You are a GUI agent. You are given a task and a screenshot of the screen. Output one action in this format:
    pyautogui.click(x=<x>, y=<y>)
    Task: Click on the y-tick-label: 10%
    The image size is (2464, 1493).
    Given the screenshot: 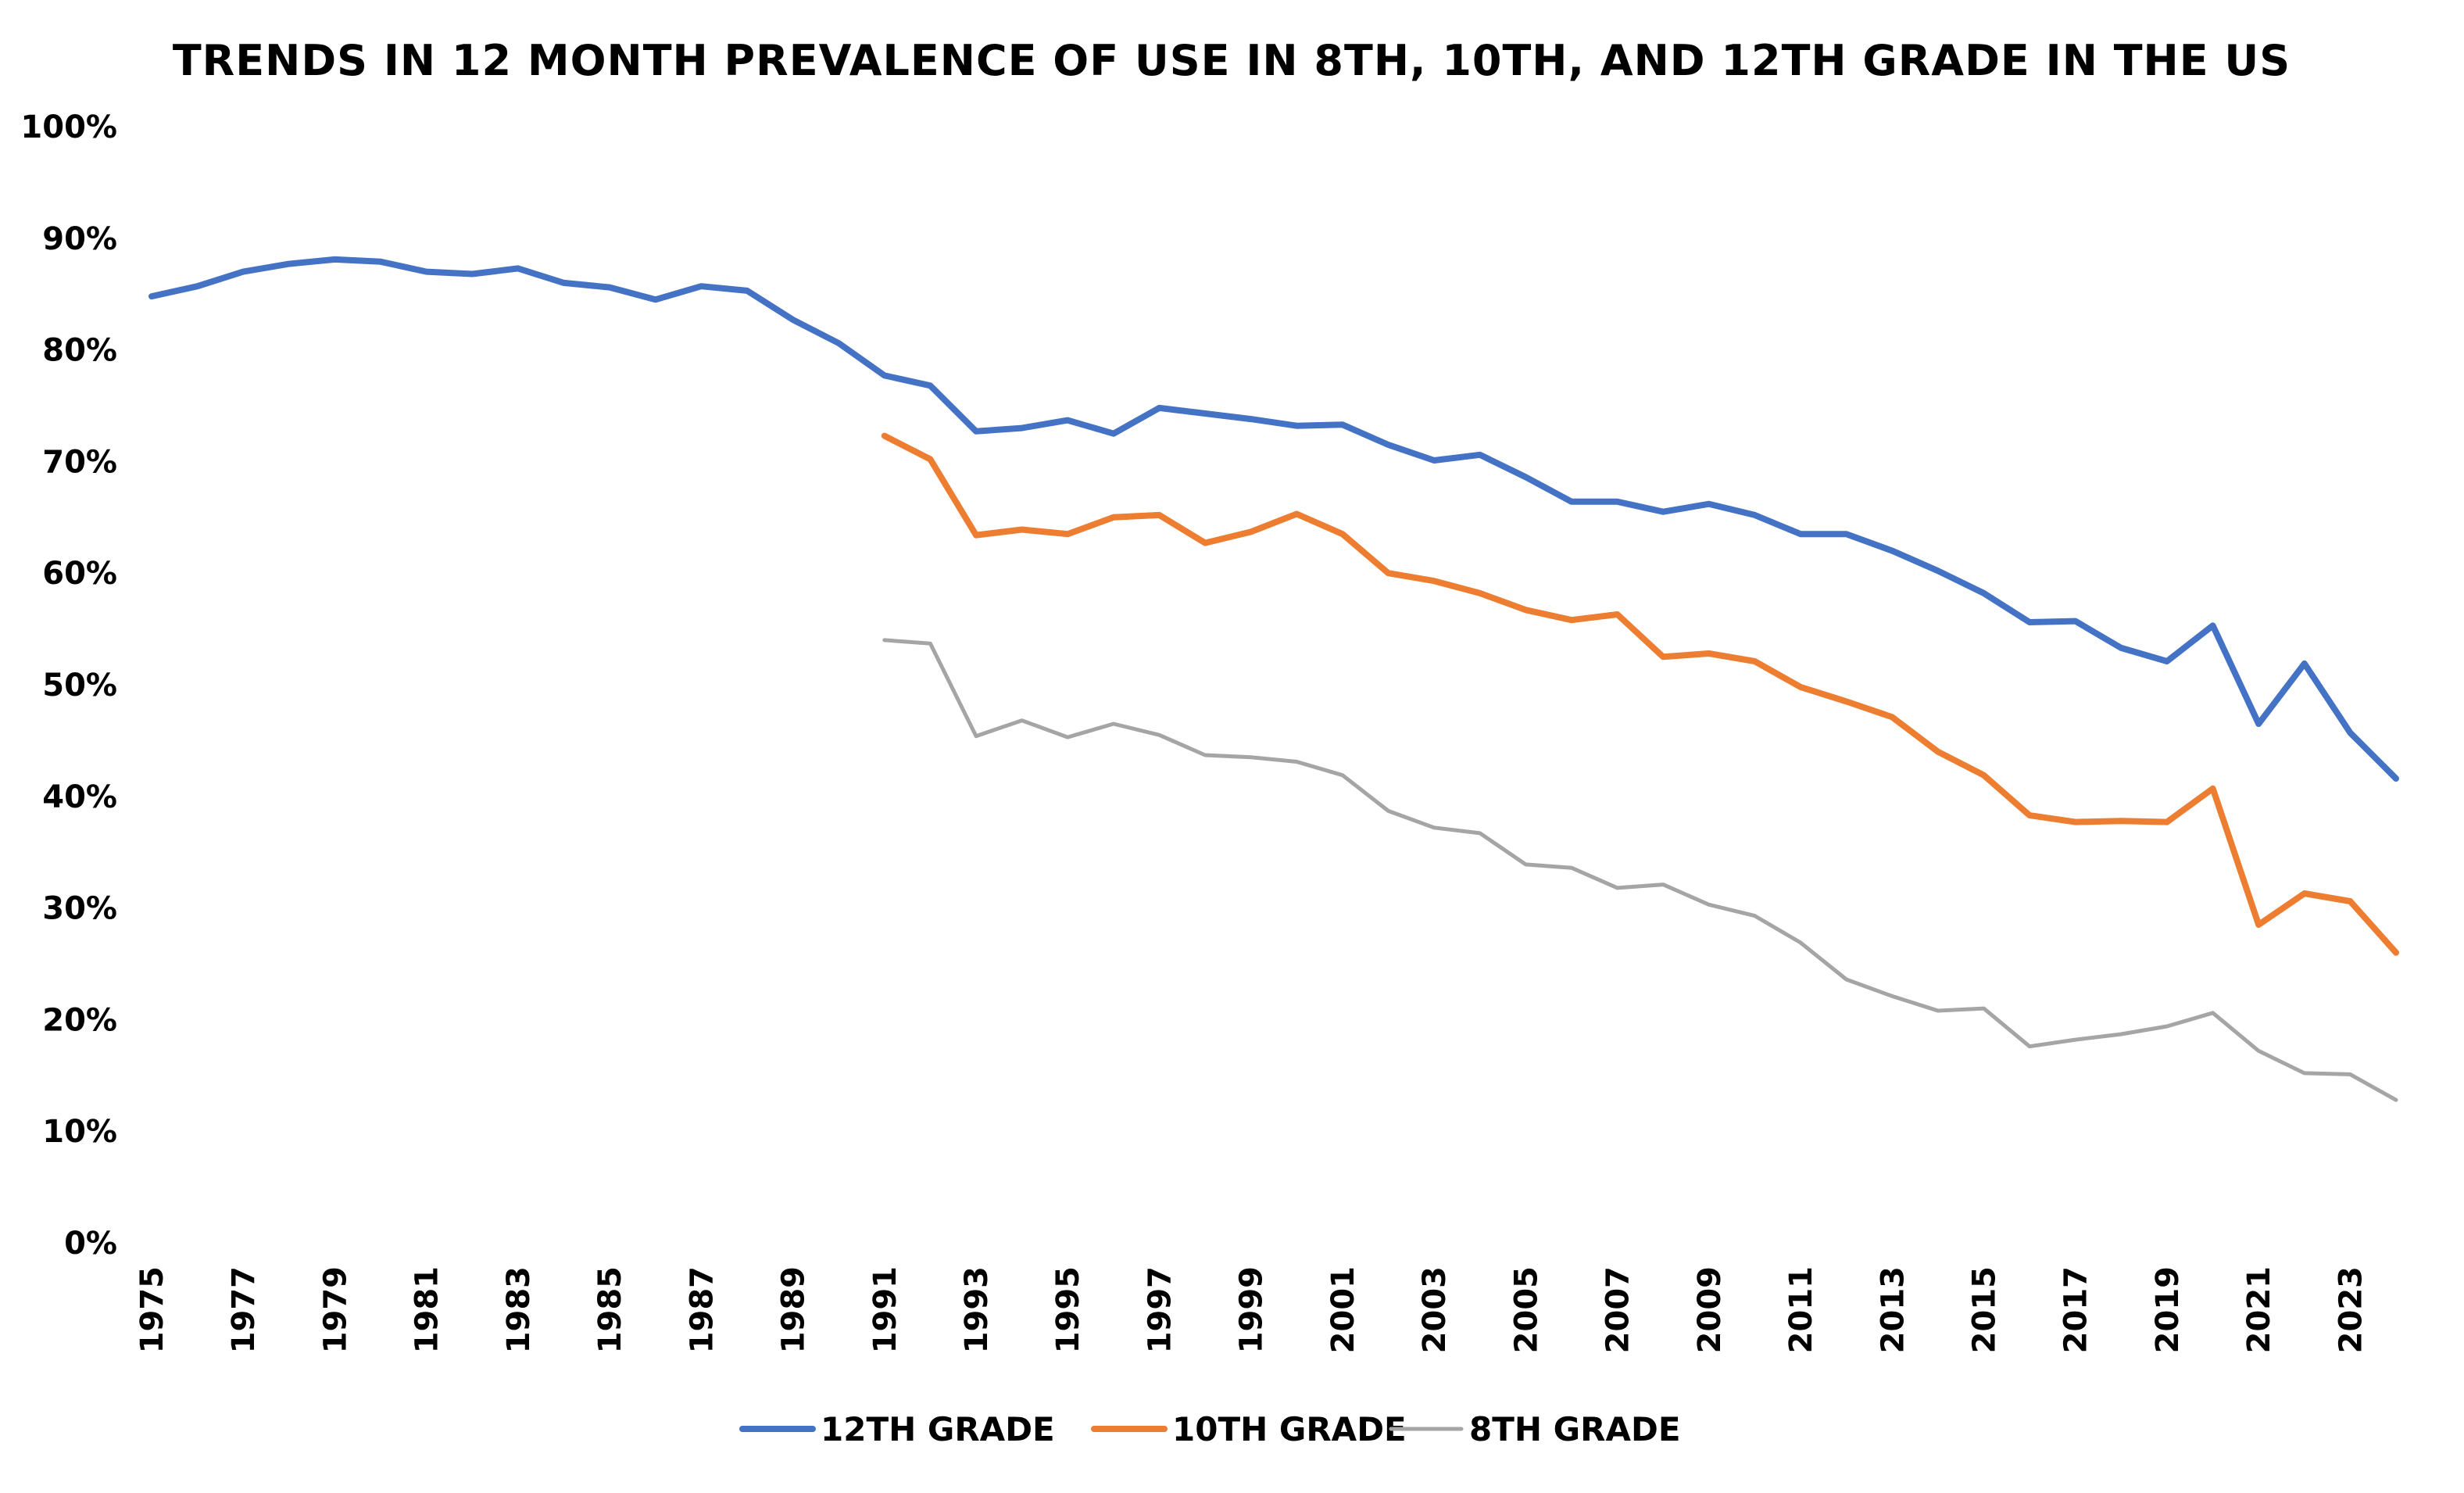 What is the action you would take?
    pyautogui.click(x=79, y=1132)
    